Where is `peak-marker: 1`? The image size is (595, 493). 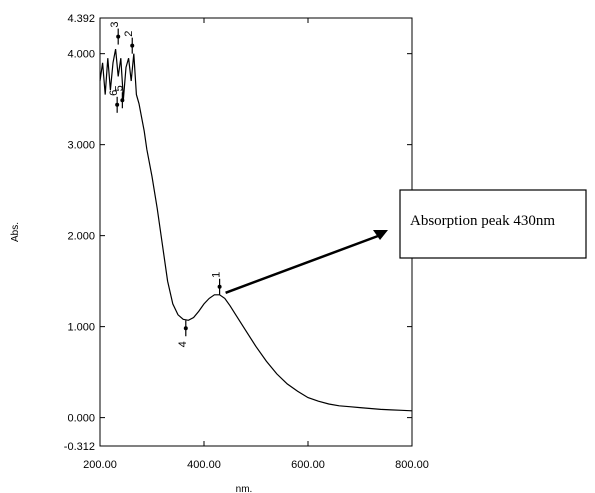
peak-marker: 1 is located at coordinates (217, 283).